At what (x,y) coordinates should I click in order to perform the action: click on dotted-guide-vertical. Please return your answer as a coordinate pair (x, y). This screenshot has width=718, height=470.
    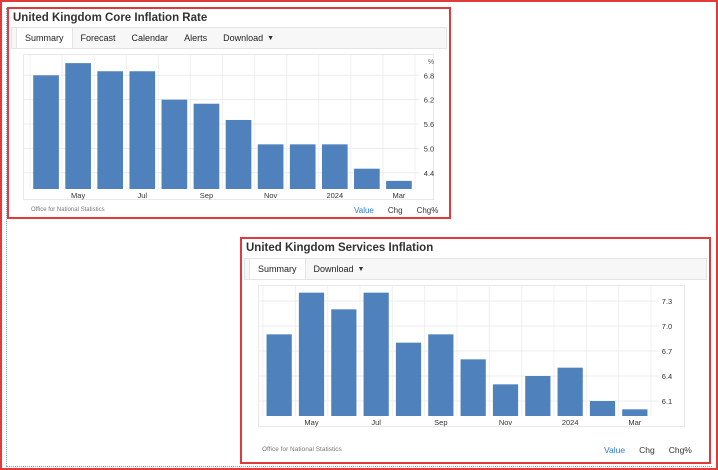
    Looking at the image, I should click on (6, 237).